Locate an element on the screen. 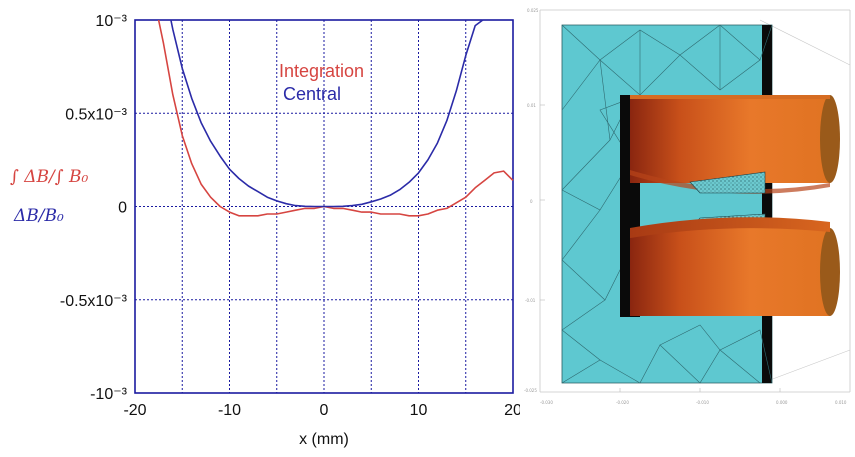 The width and height of the screenshot is (855, 457). y-tick-label: -0.5x10⁻³ is located at coordinates (94, 301).